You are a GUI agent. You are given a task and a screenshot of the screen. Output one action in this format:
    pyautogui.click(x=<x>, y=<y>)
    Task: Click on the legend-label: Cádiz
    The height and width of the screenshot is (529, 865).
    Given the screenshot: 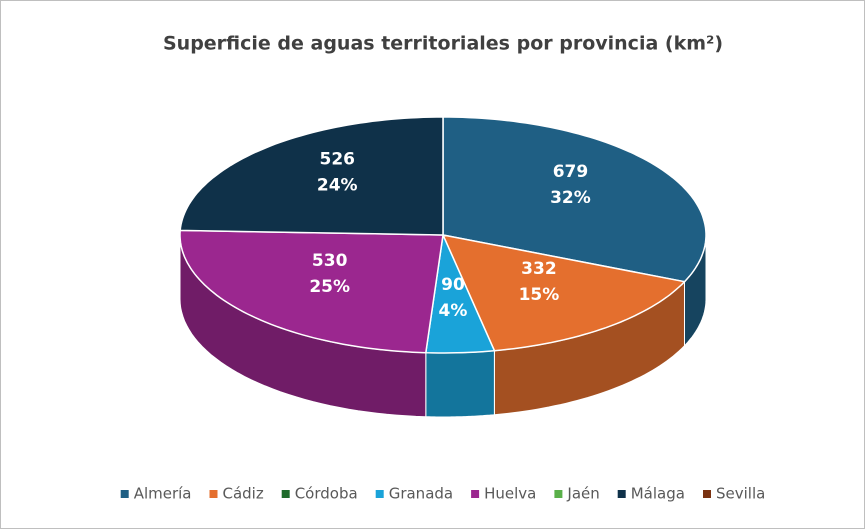 What is the action you would take?
    pyautogui.click(x=243, y=494)
    